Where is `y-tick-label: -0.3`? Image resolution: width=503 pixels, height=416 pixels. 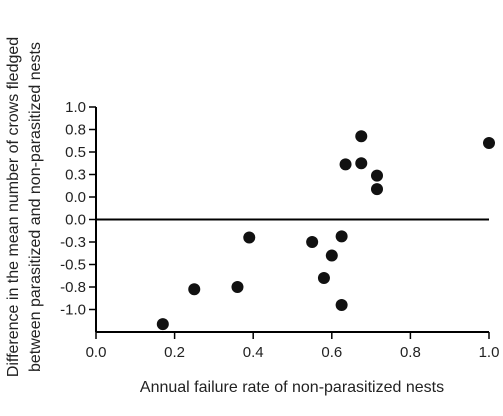
y-tick-label: -0.3 is located at coordinates (73, 242).